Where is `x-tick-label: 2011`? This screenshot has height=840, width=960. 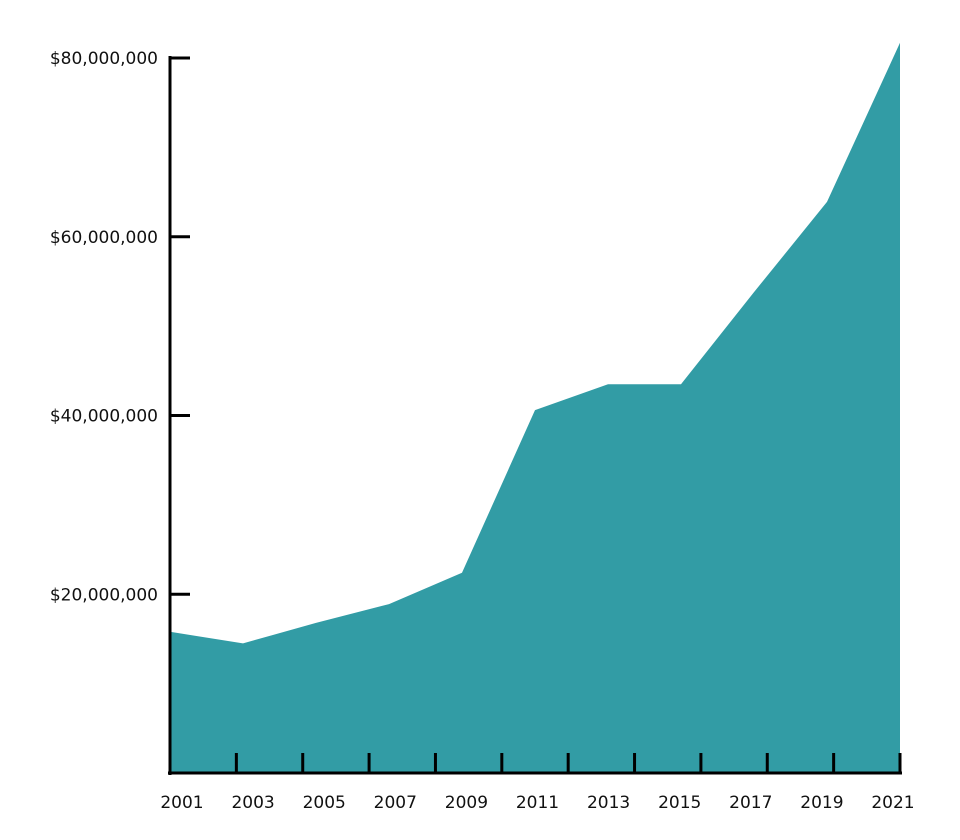 x-tick-label: 2011 is located at coordinates (537, 803).